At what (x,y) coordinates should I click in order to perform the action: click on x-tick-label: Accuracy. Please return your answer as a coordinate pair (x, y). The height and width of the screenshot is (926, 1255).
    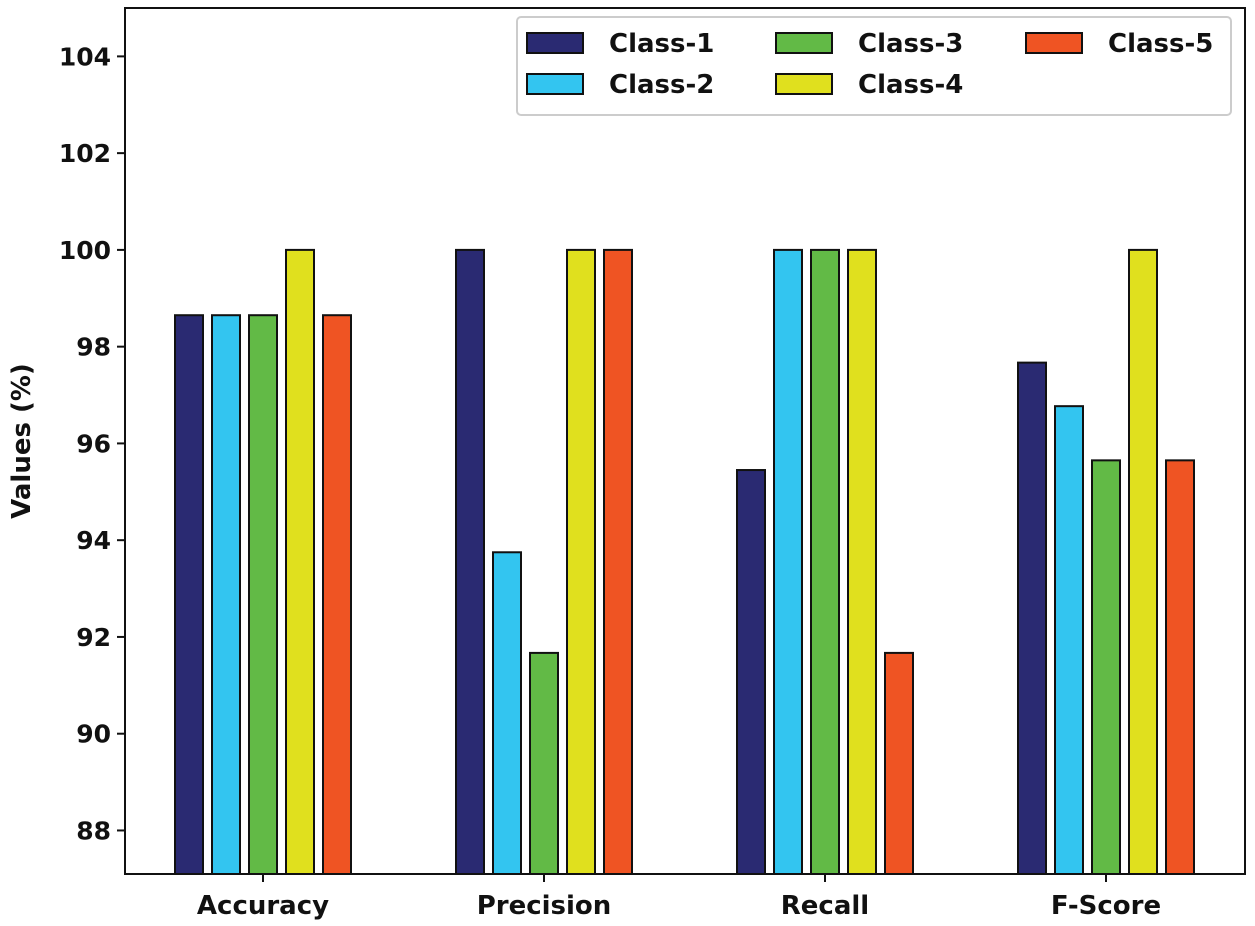
    Looking at the image, I should click on (263, 906).